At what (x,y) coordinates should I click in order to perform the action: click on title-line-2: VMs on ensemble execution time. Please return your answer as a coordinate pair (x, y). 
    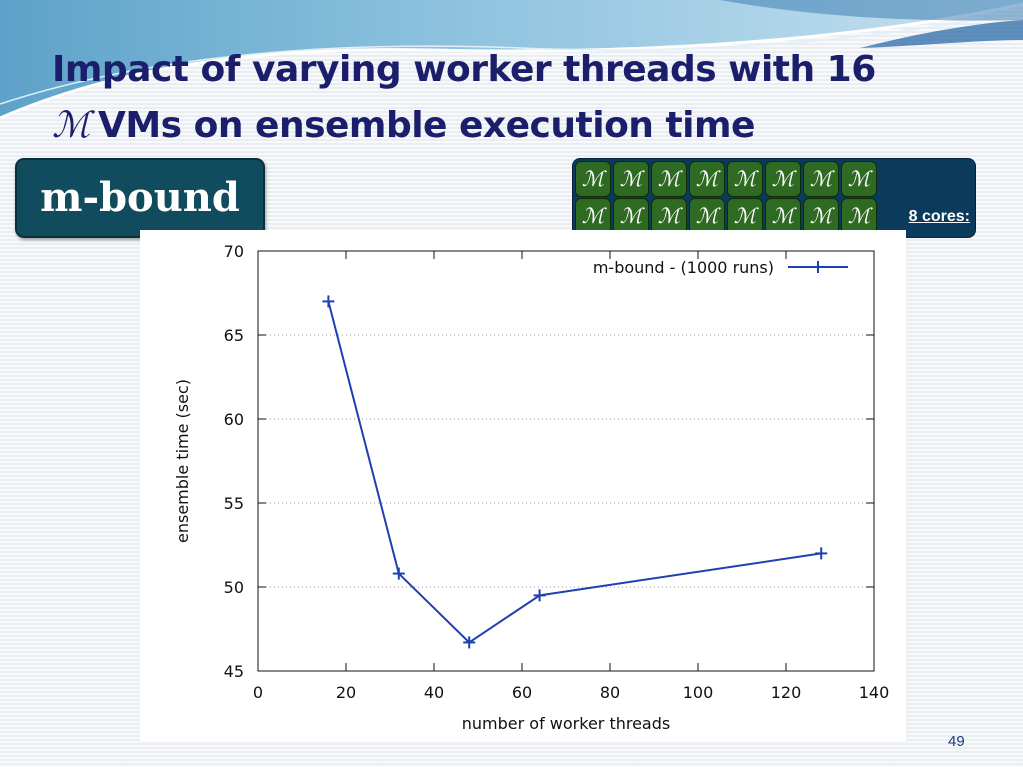
    Looking at the image, I should click on (426, 125).